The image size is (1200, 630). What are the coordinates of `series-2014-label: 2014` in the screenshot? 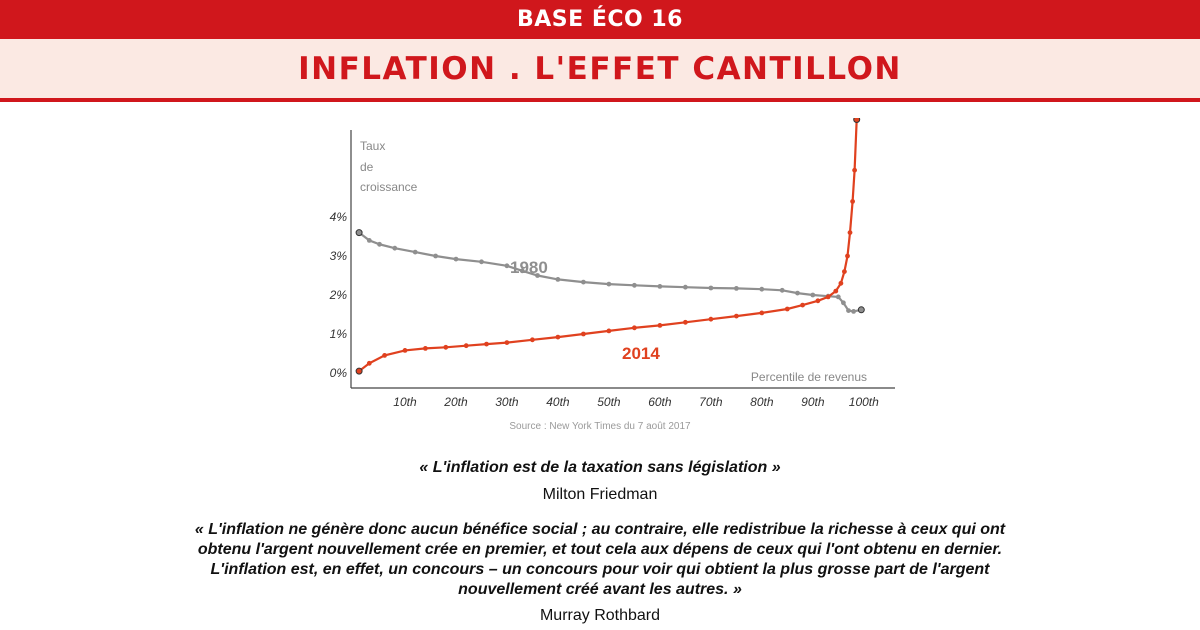 It's located at (641, 353).